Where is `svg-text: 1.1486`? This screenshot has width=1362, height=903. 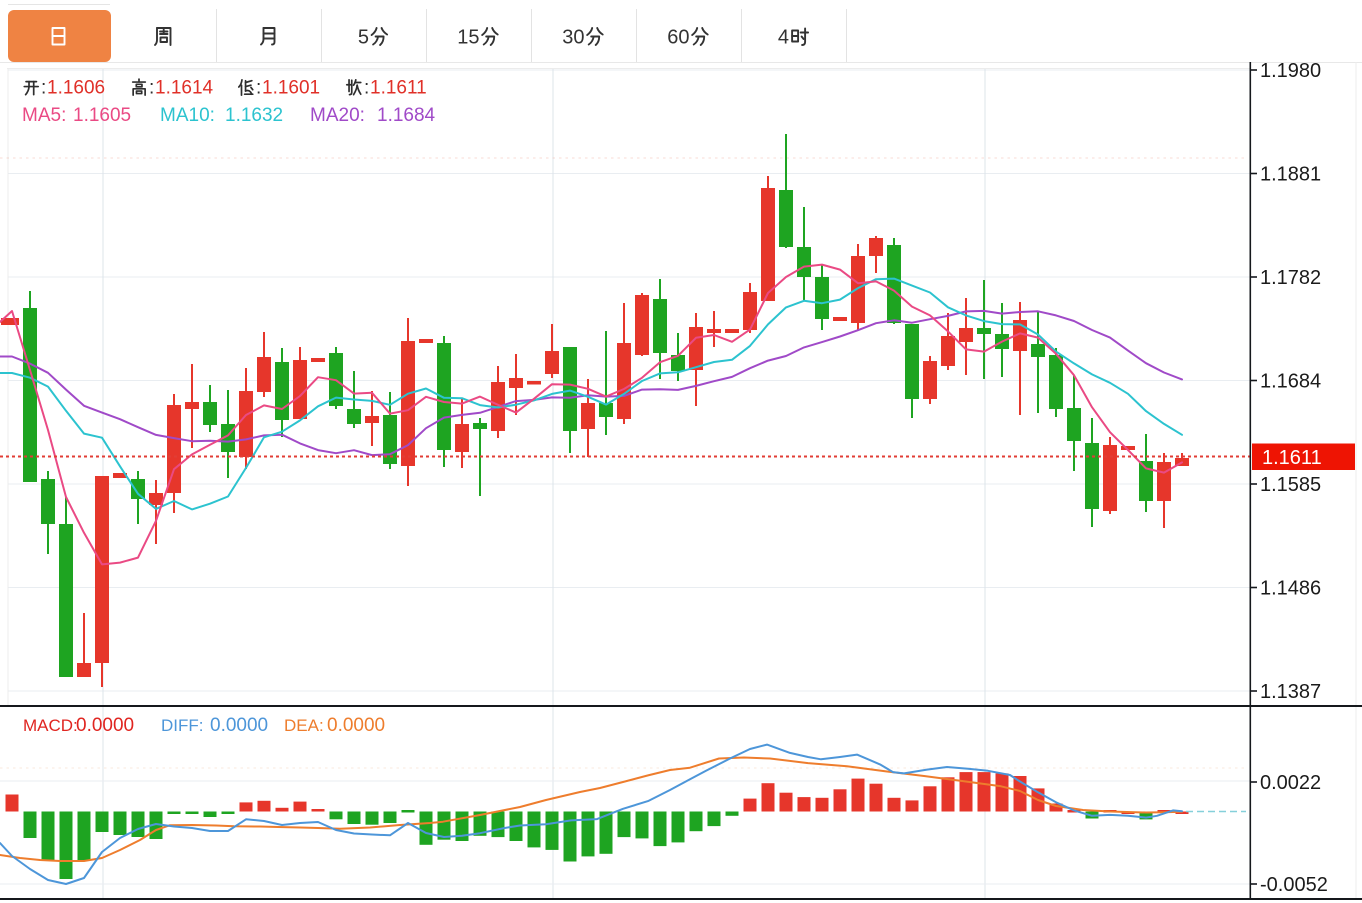
svg-text: 1.1486 is located at coordinates (1290, 589).